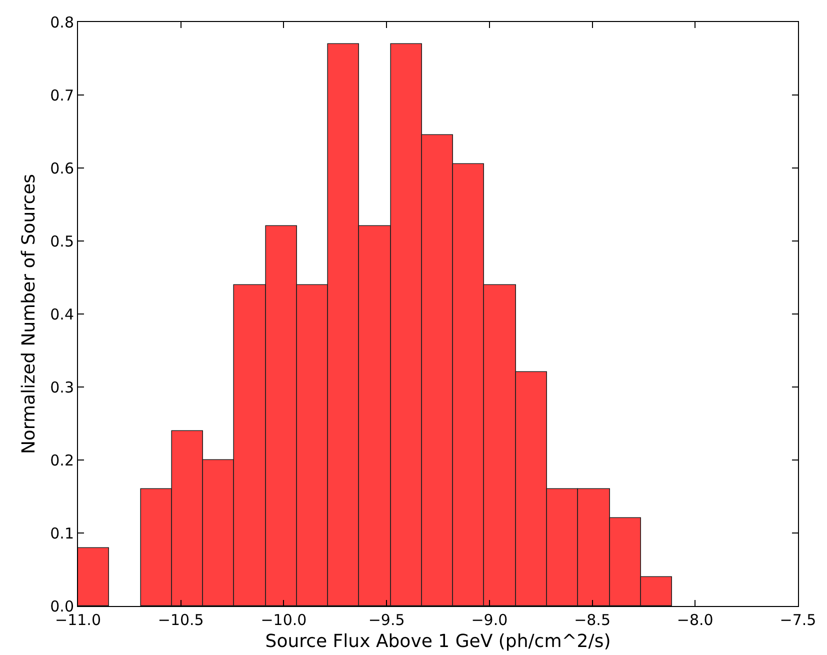 This screenshot has height=655, width=827. Describe the element at coordinates (438, 641) in the screenshot. I see `x-axis-title: Source Flux Above 1 GeV (ph/cm^2/s)` at that location.